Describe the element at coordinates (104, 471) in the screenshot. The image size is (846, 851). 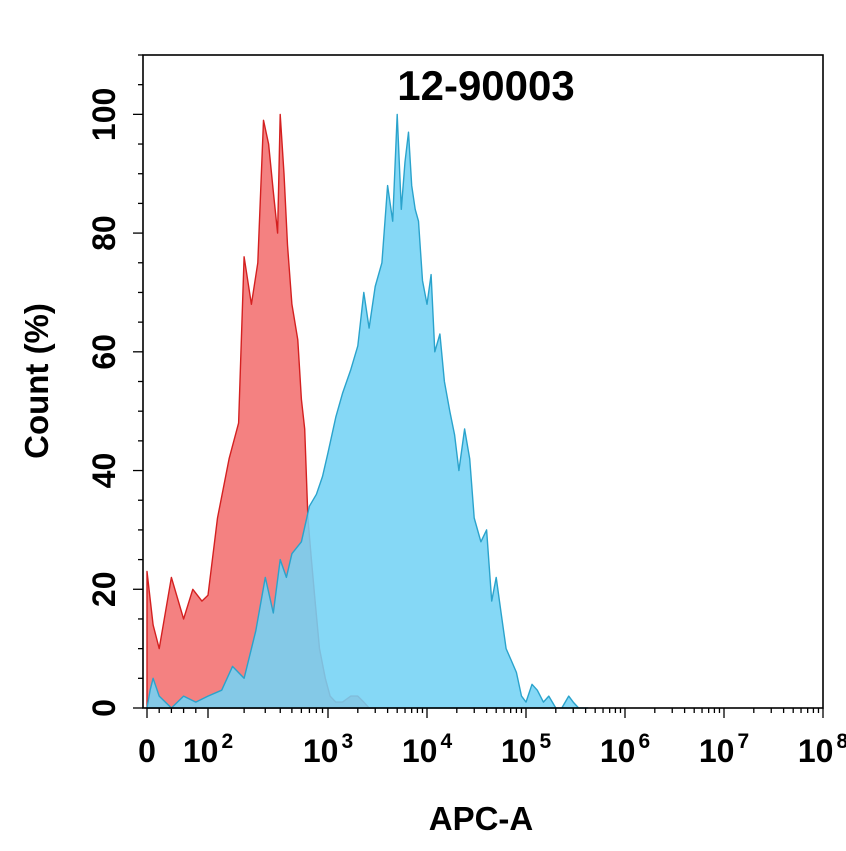
I see `y-tick-label: 40` at that location.